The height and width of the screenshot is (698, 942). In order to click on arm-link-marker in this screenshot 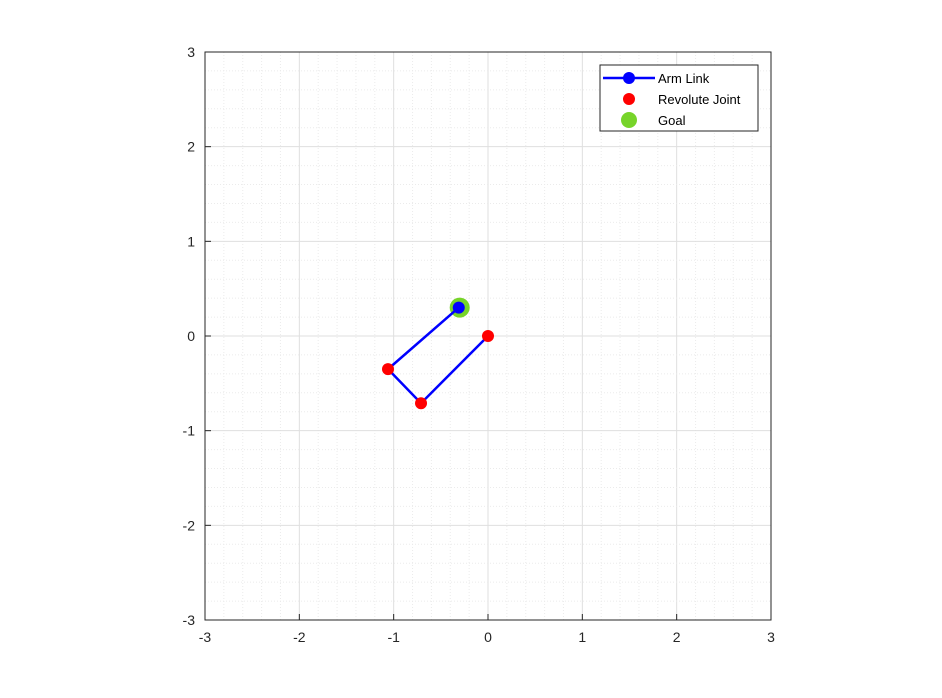, I will do `click(458, 307)`.